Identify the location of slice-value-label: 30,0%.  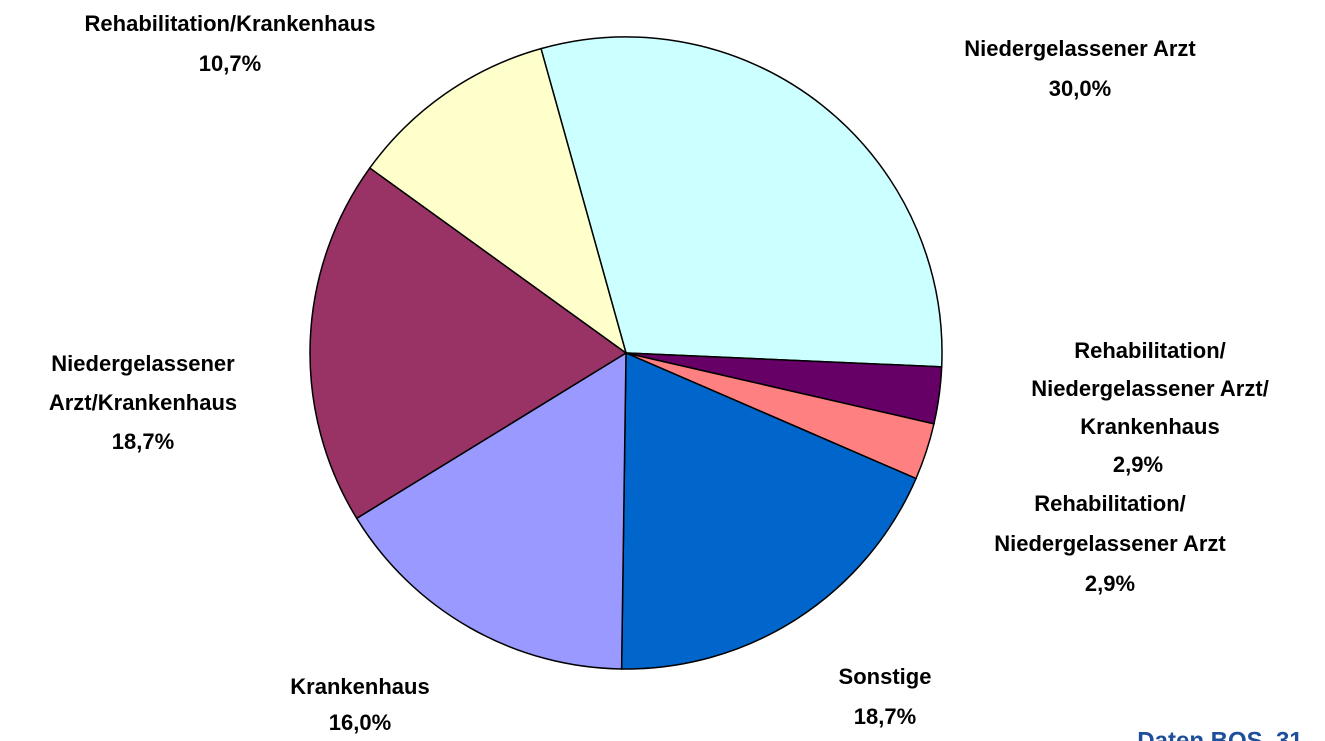
(1080, 88).